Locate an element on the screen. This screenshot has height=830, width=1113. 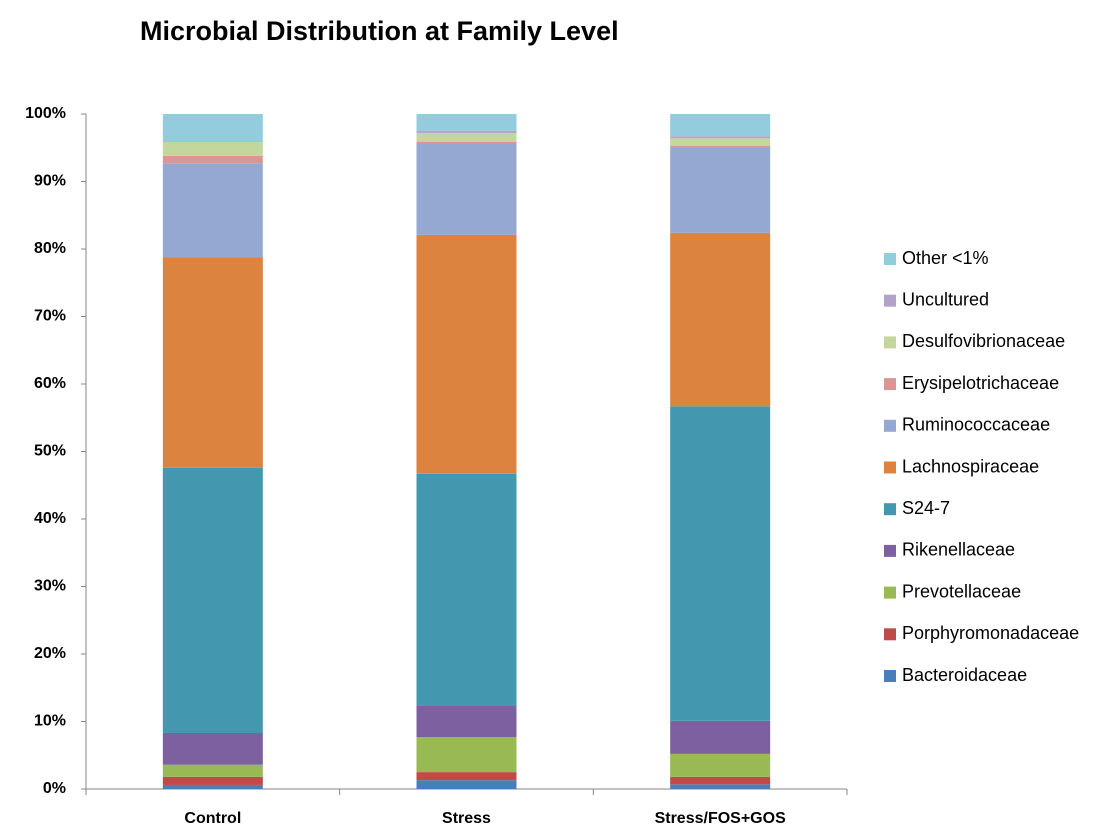
y-tick-label: 40% is located at coordinates (50, 518).